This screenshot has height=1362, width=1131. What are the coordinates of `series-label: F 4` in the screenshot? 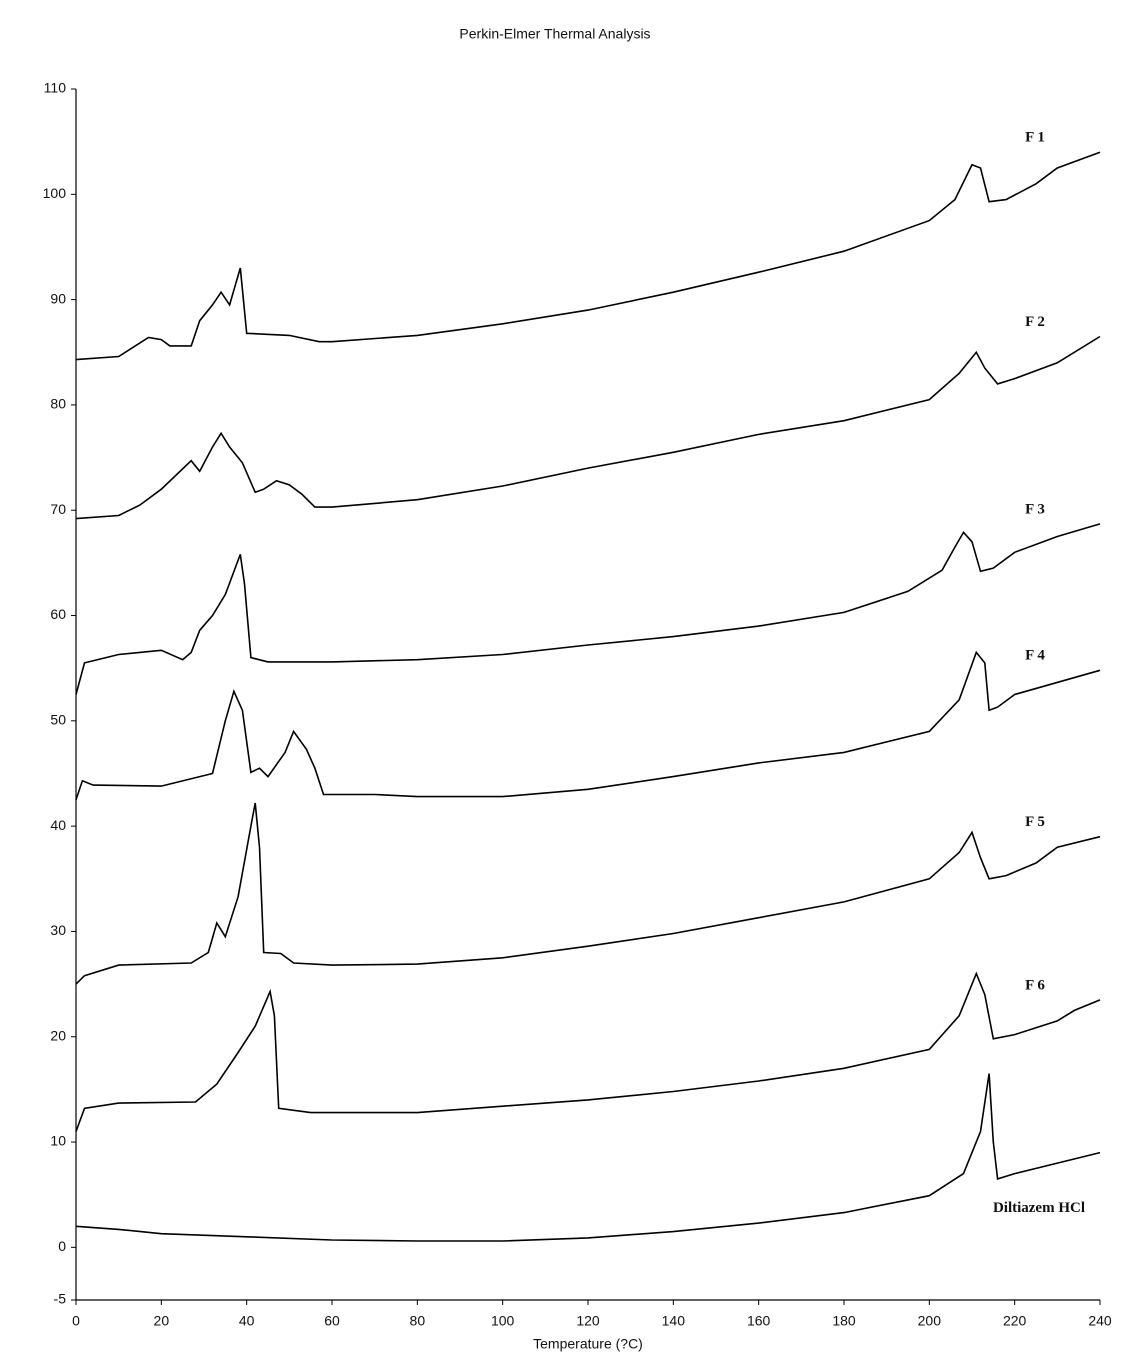 It's located at (1035, 656).